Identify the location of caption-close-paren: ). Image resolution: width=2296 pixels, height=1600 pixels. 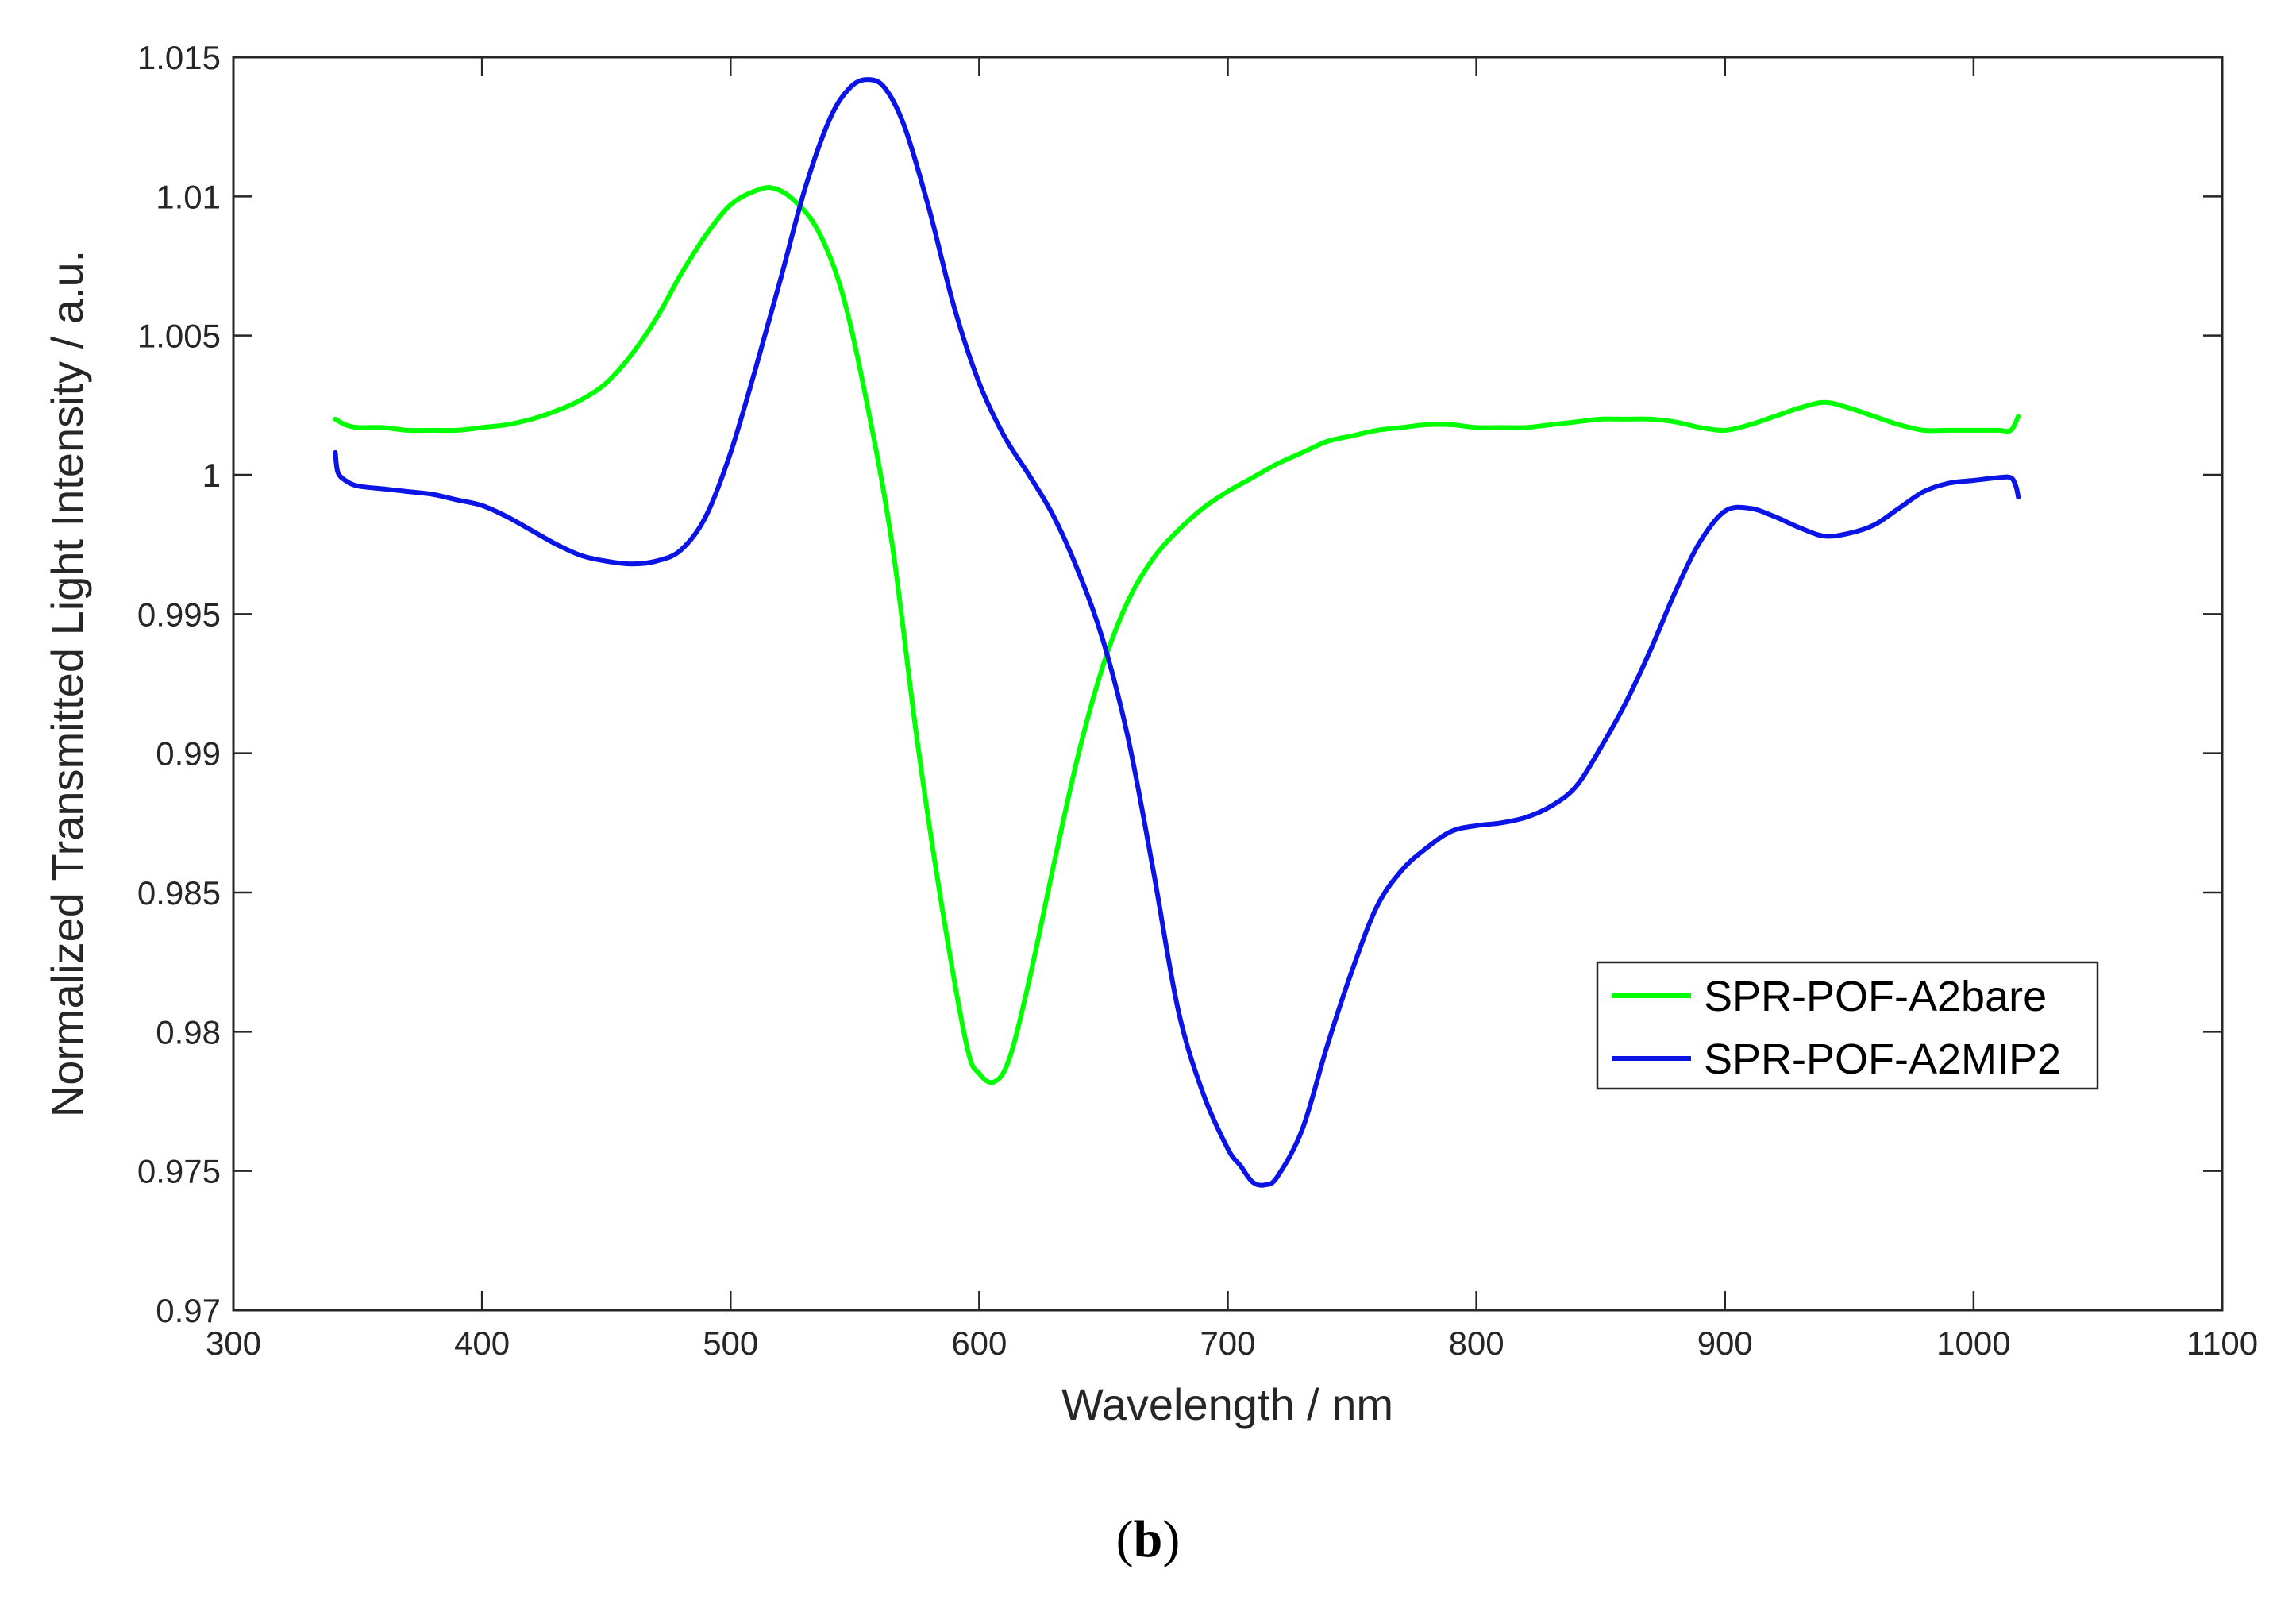
(1171, 1539).